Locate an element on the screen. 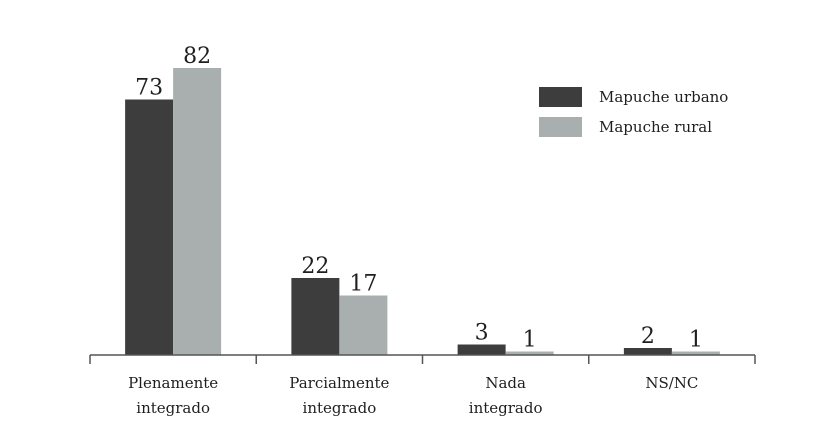  category-label: Nada integrado is located at coordinates (506, 395).